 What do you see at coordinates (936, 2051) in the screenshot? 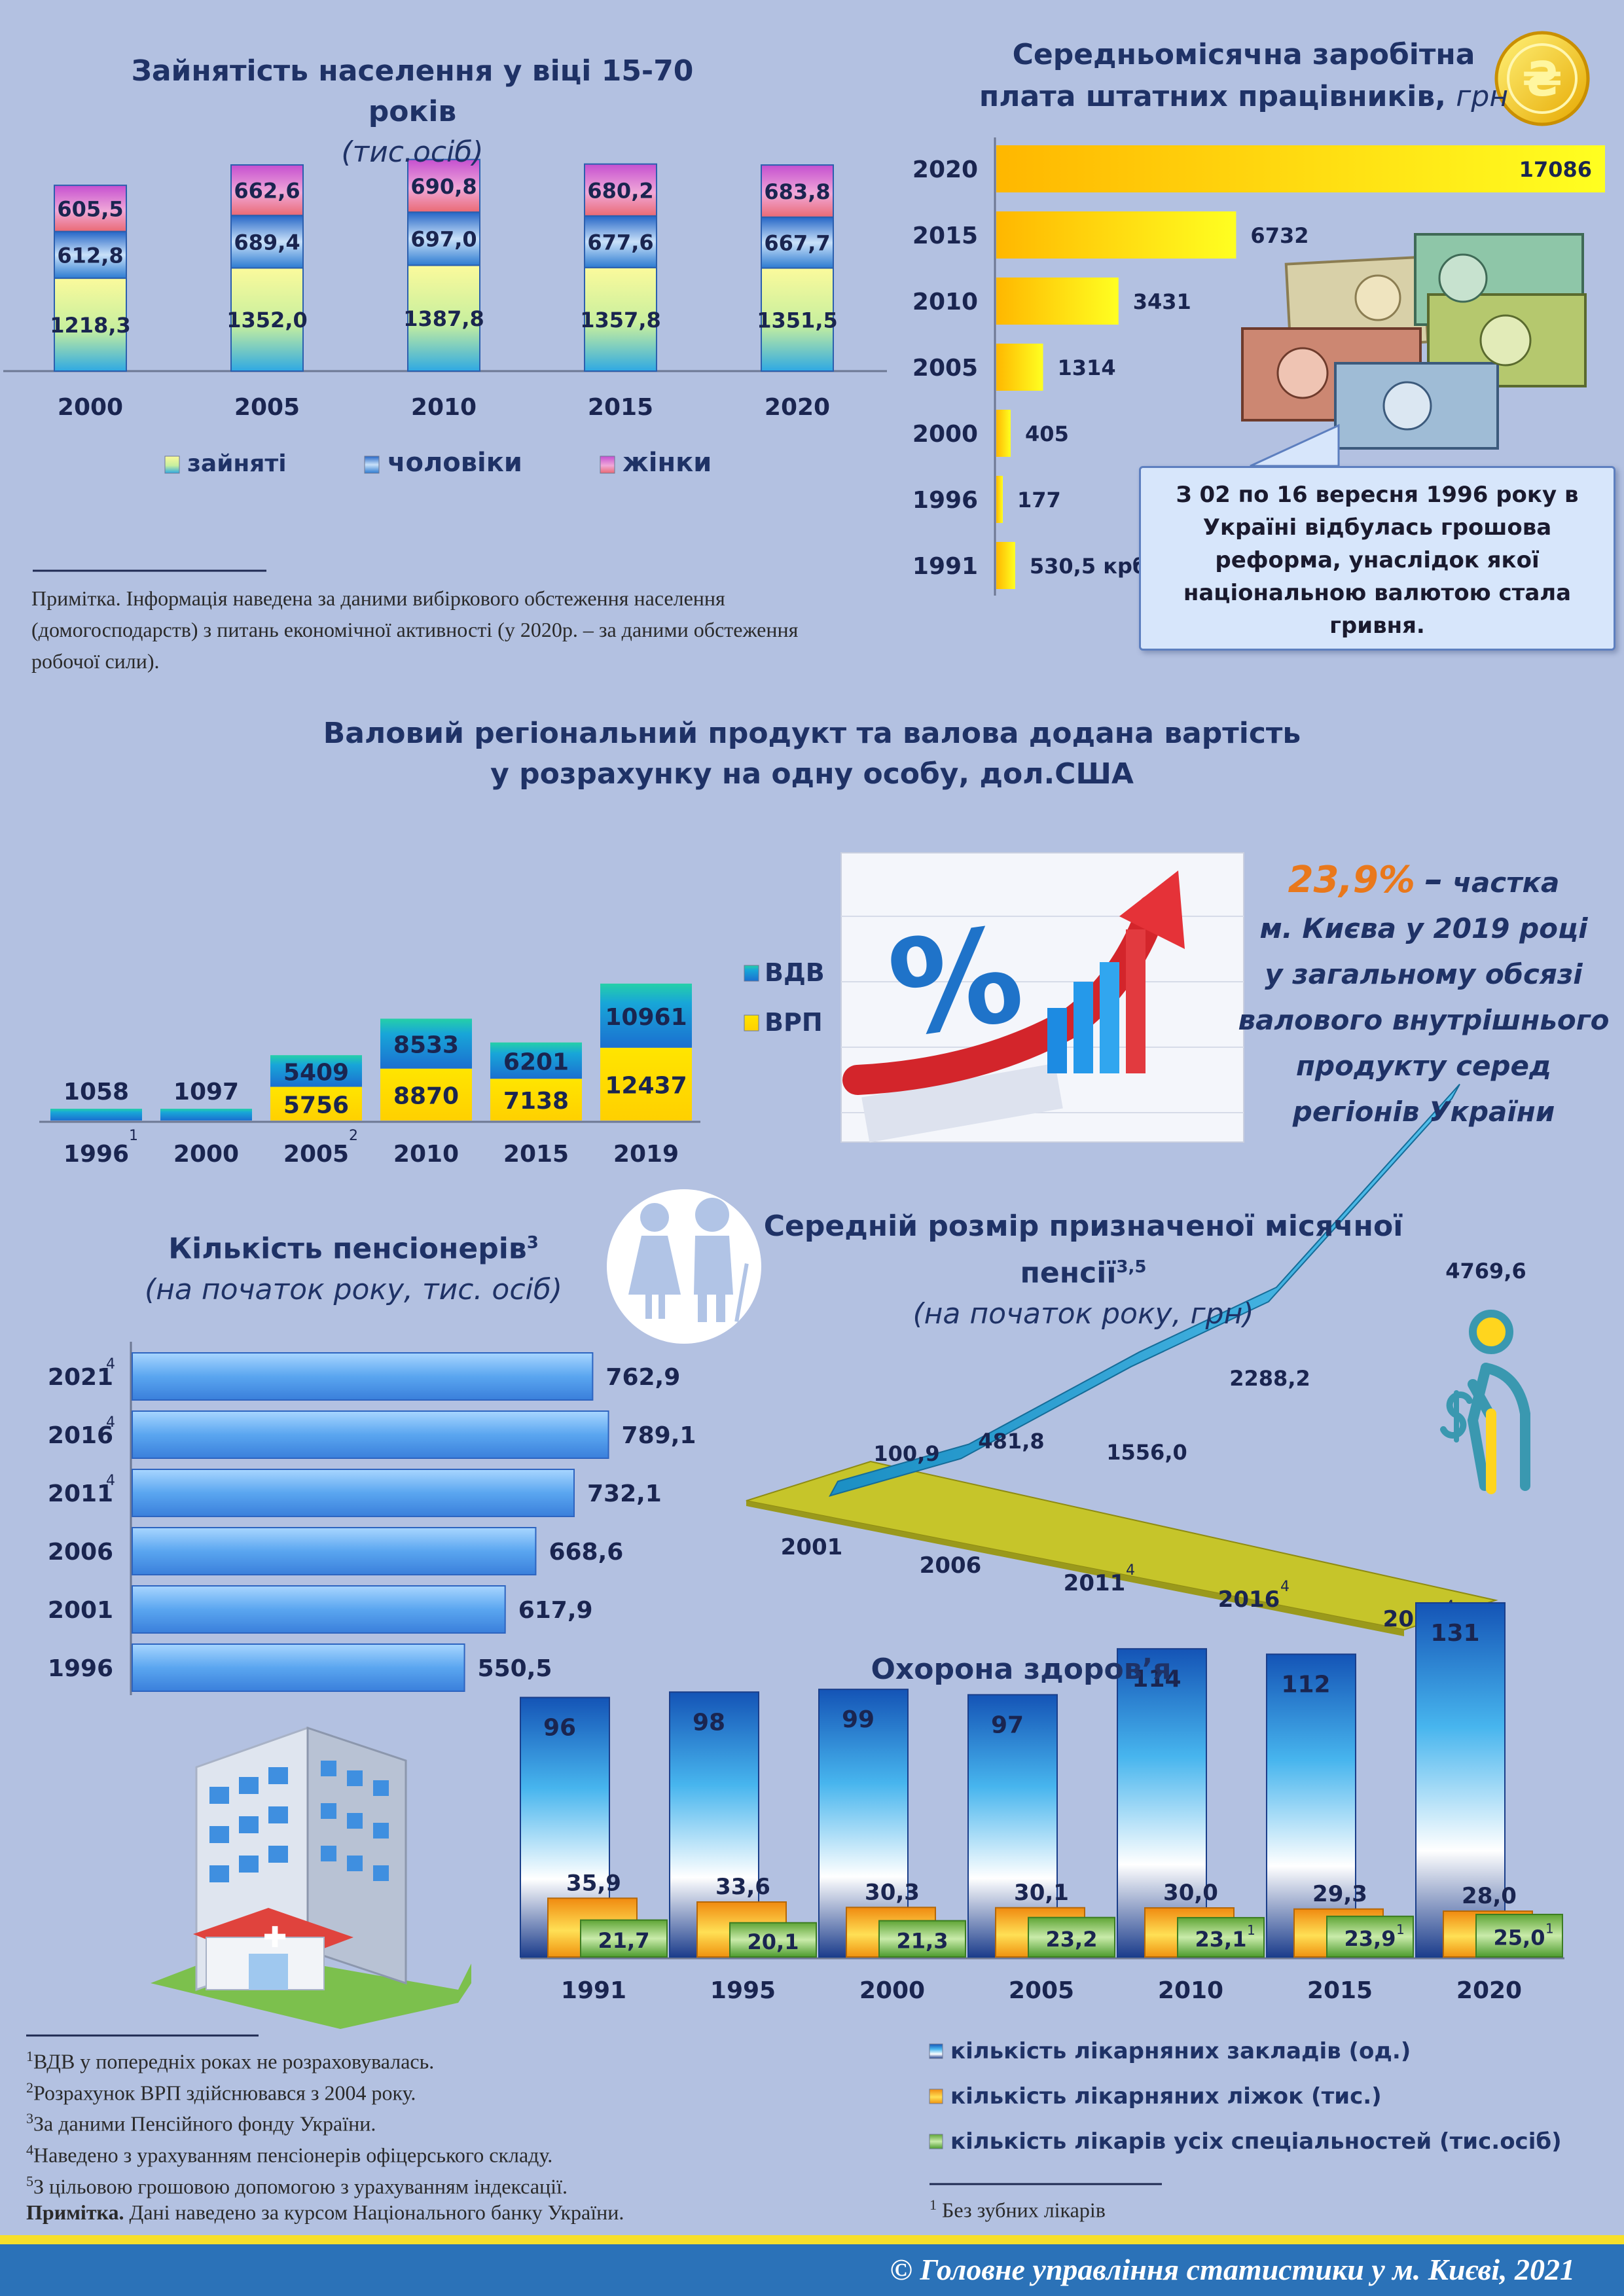
I see `legend-swatch-hospitals` at bounding box center [936, 2051].